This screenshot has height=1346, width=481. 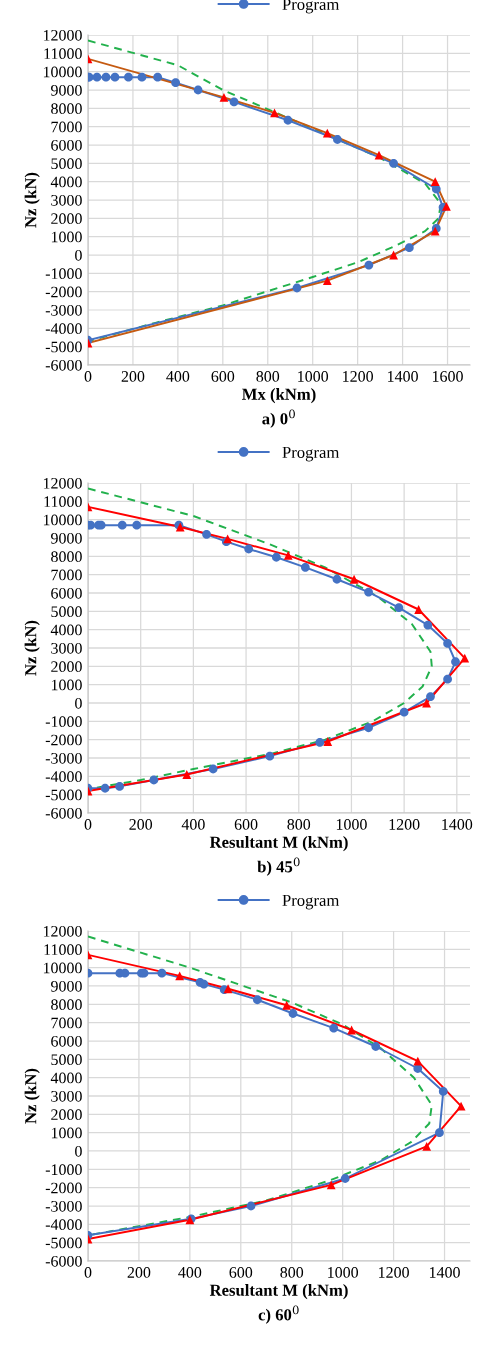 I want to click on y-tick-label: 3000, so click(x=66, y=648).